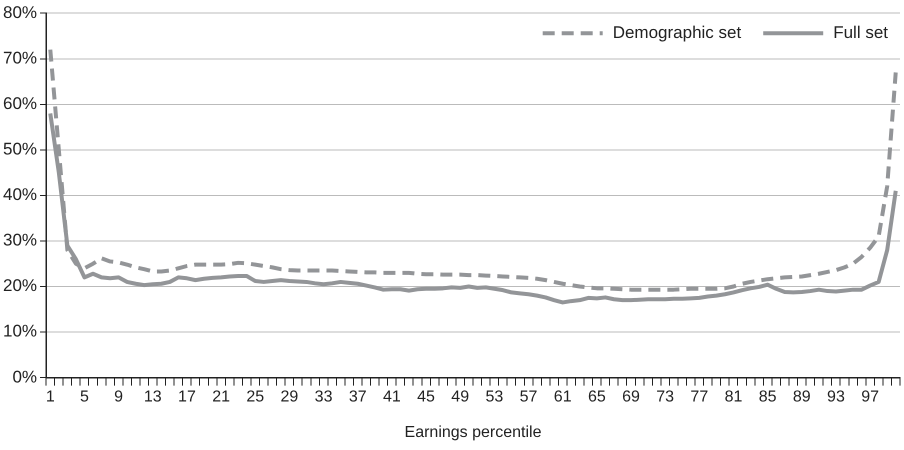  I want to click on legend-label: Demographic set, so click(677, 32).